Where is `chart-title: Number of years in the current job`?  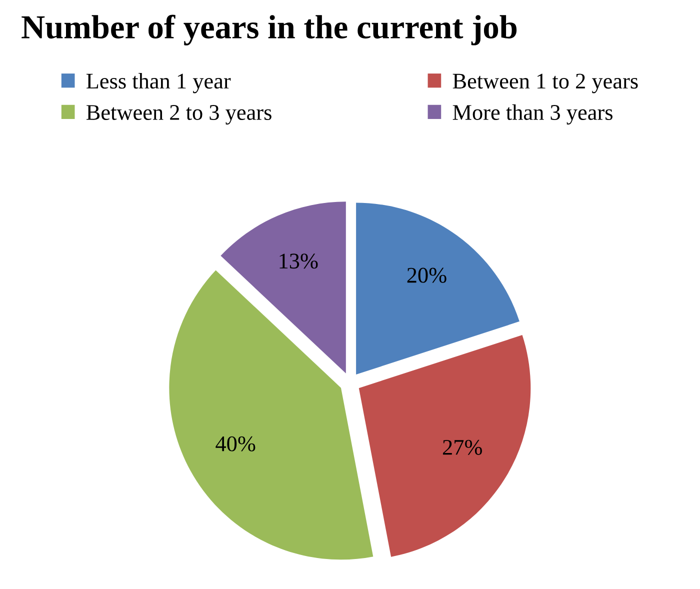
chart-title: Number of years in the current job is located at coordinates (269, 30).